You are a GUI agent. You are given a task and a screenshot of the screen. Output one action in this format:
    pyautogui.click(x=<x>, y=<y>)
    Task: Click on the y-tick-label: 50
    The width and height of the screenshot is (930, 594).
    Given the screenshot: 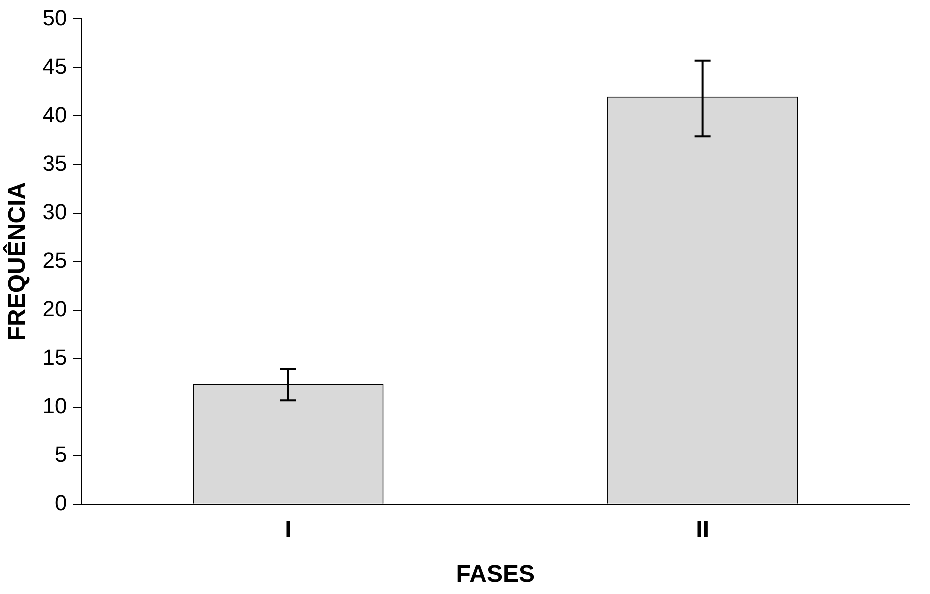 What is the action you would take?
    pyautogui.click(x=55, y=17)
    